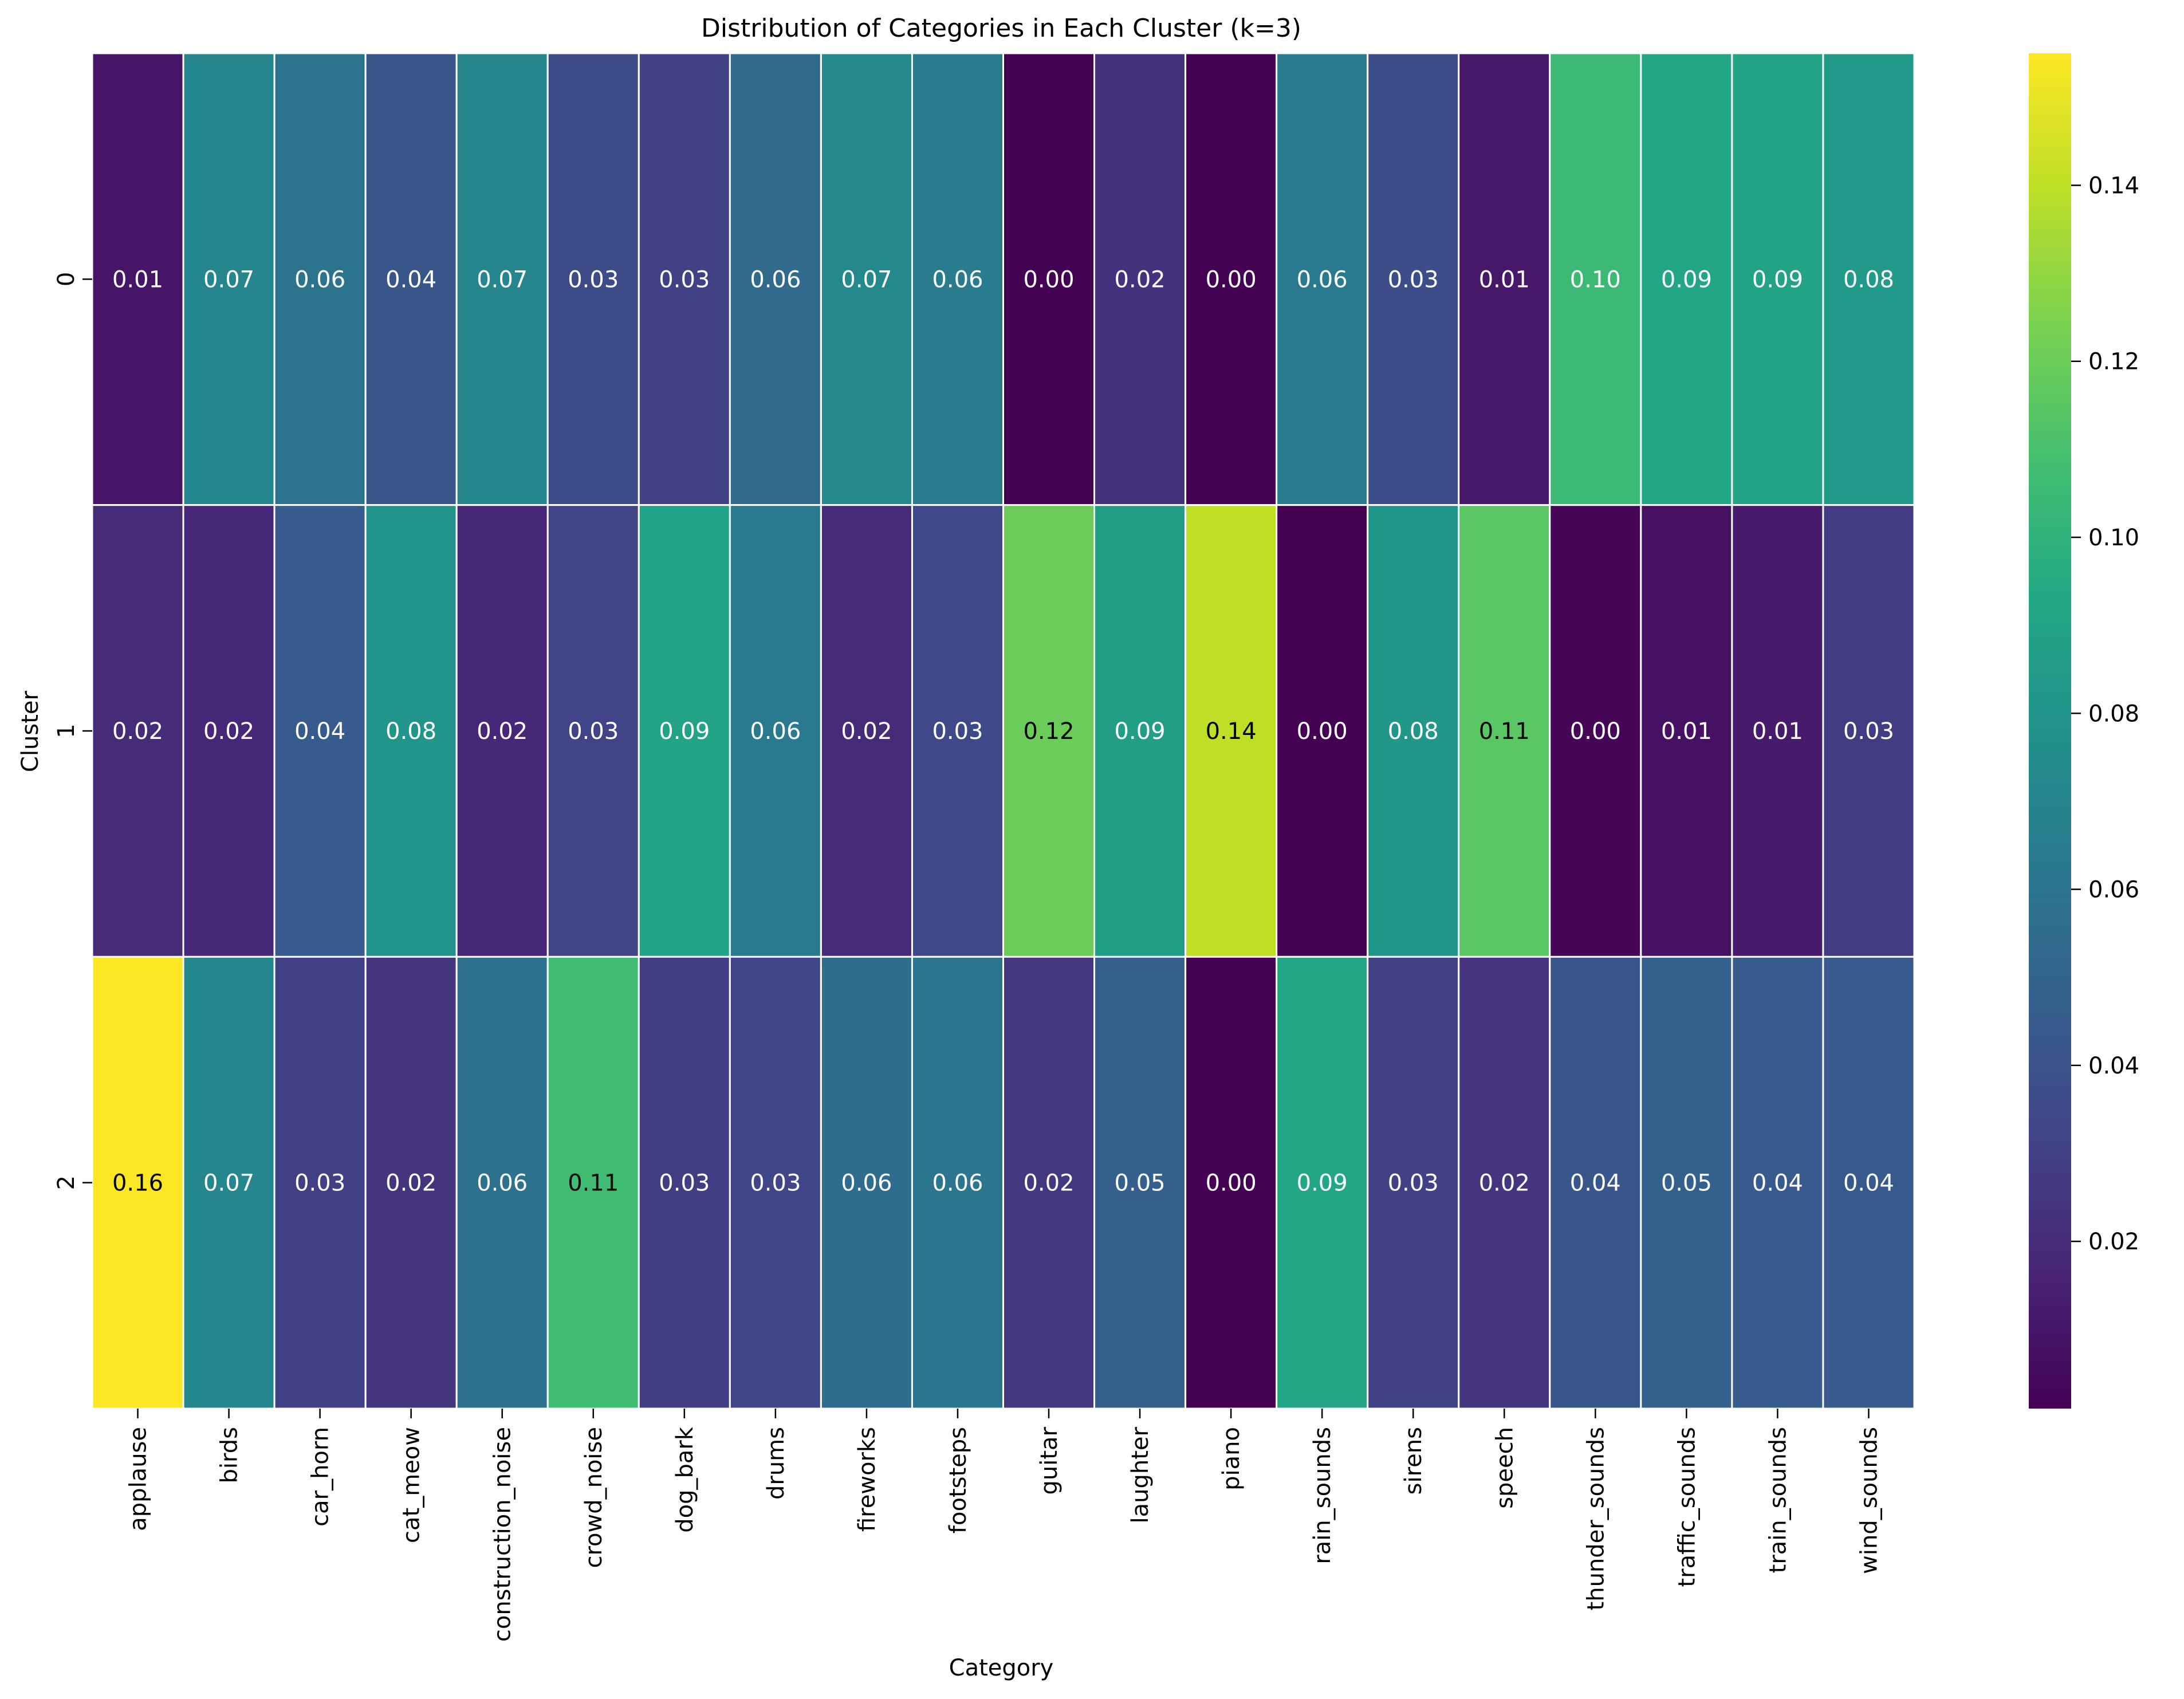  What do you see at coordinates (594, 1497) in the screenshot?
I see `x-tick-label: crowd_noise` at bounding box center [594, 1497].